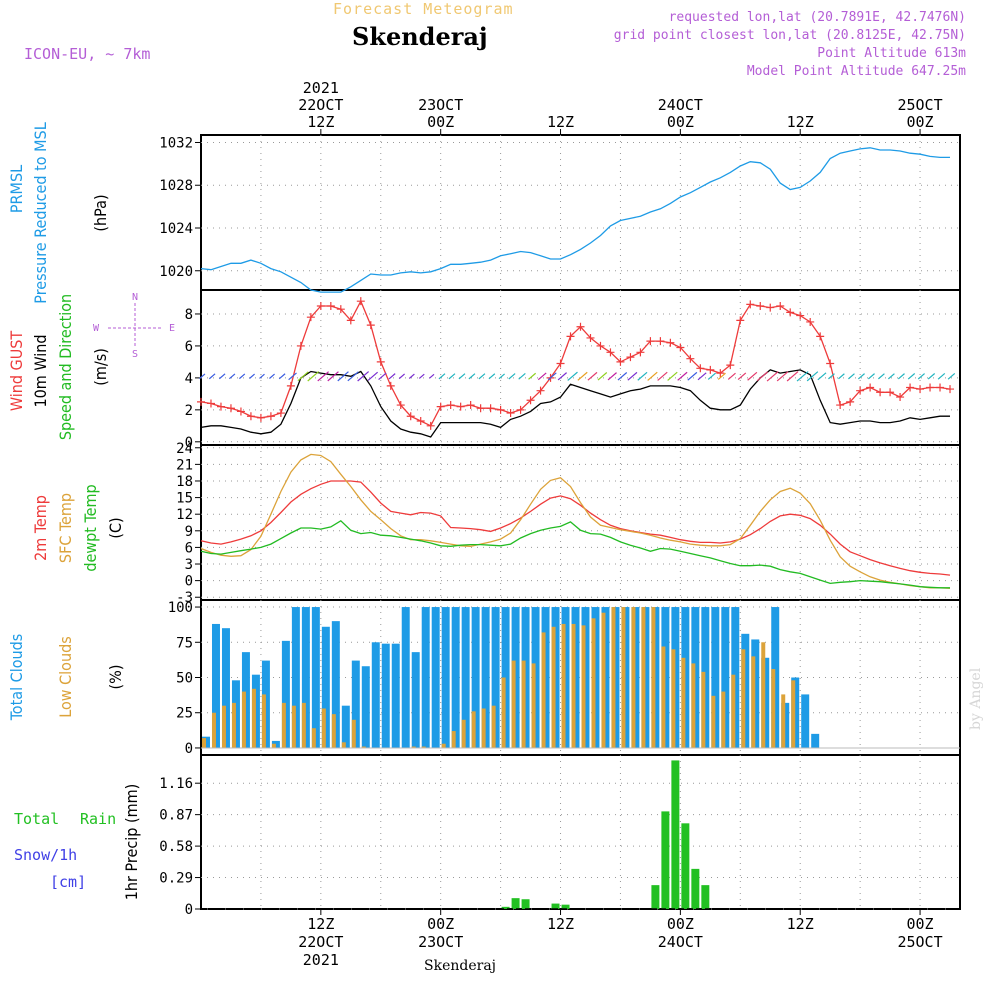 Image resolution: width=1000 pixels, height=1000 pixels. Describe the element at coordinates (460, 966) in the screenshot. I see `footer-location: Skenderaj` at that location.